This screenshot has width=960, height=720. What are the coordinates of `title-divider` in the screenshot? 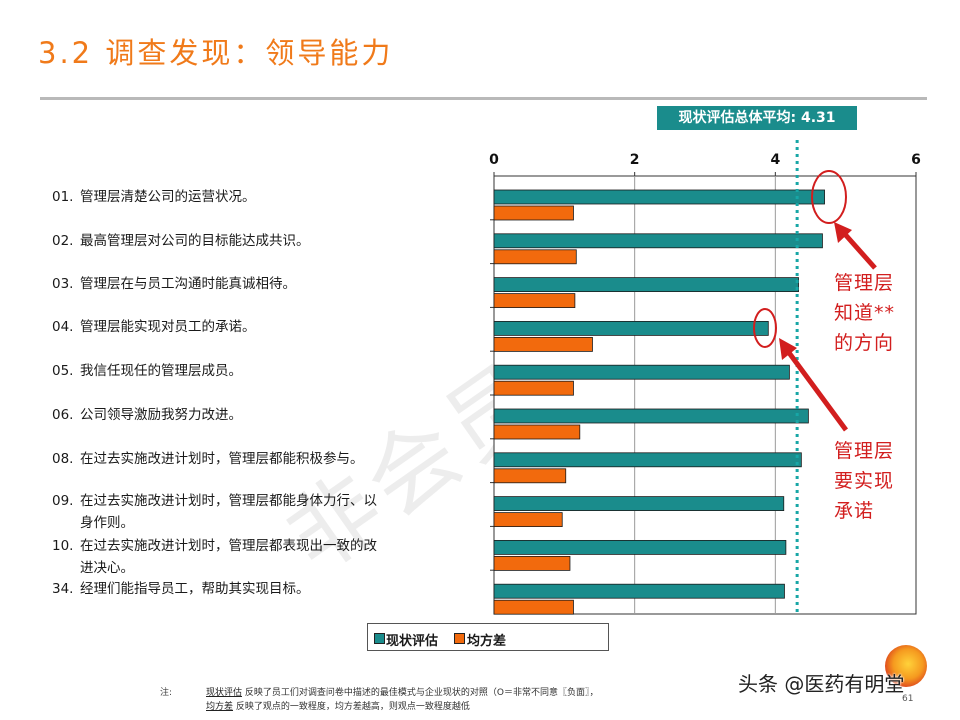 It's located at (483, 98).